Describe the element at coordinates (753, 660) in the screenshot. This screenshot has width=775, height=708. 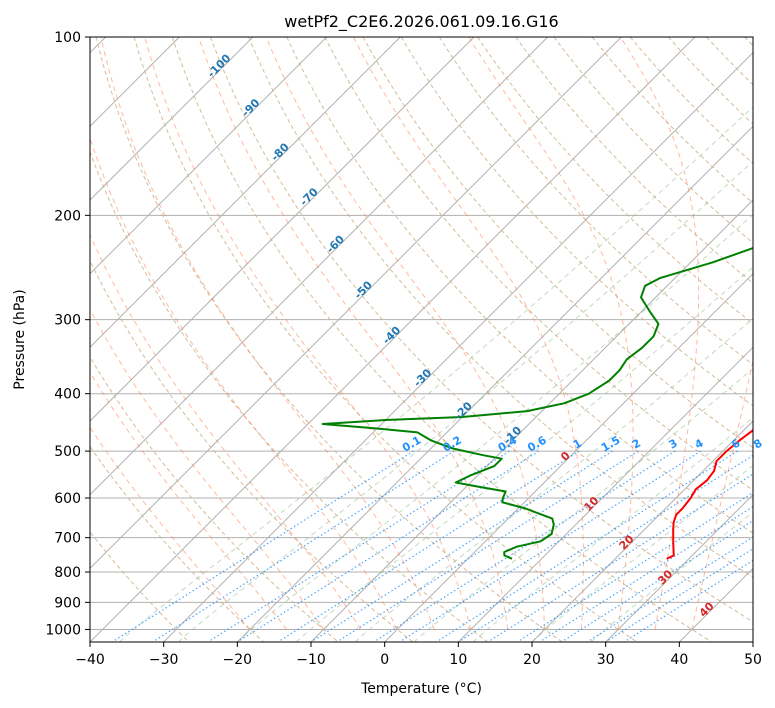
I see `x-tick-label: 50` at that location.